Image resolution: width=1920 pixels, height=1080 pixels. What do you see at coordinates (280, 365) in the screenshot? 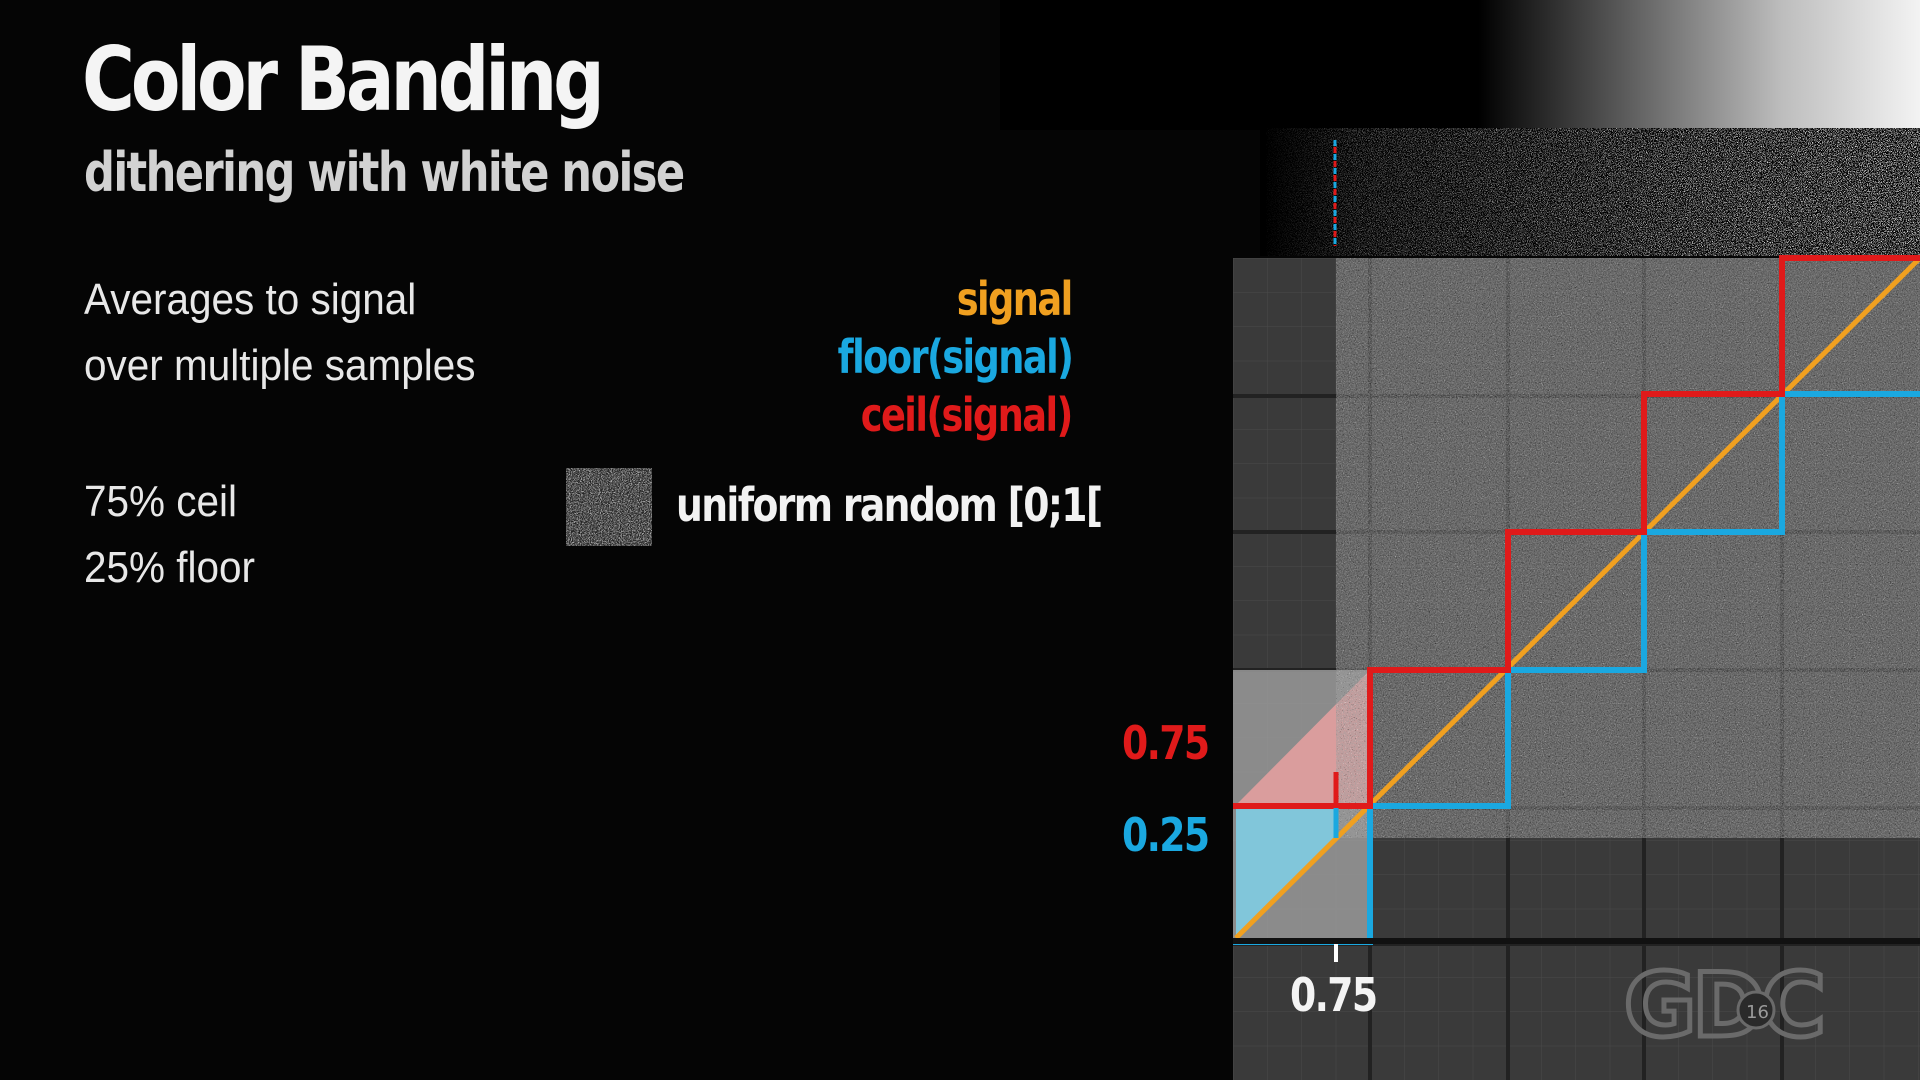
I see `body-line-2: over multiple samples` at bounding box center [280, 365].